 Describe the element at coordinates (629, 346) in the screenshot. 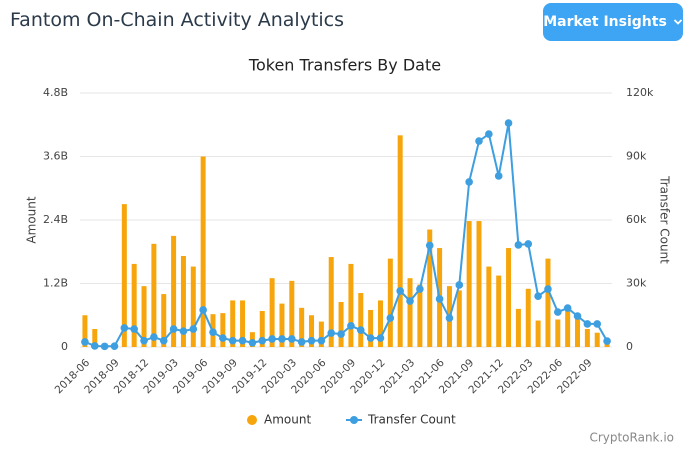

I see `y2-tick-label: 0` at that location.